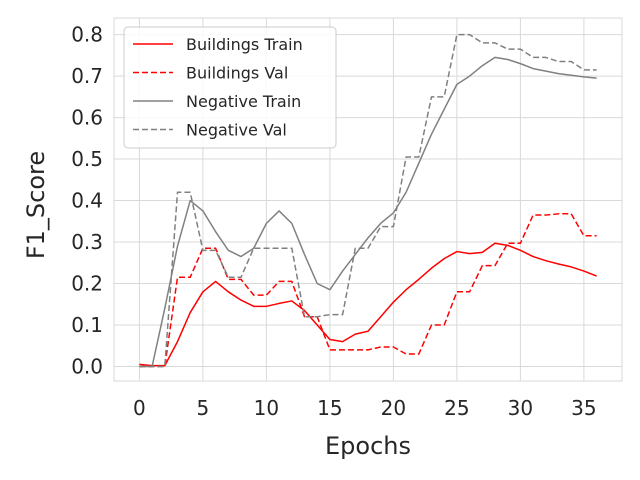 The height and width of the screenshot is (480, 640). What do you see at coordinates (87, 118) in the screenshot?
I see `y-tick-label: 0.6` at bounding box center [87, 118].